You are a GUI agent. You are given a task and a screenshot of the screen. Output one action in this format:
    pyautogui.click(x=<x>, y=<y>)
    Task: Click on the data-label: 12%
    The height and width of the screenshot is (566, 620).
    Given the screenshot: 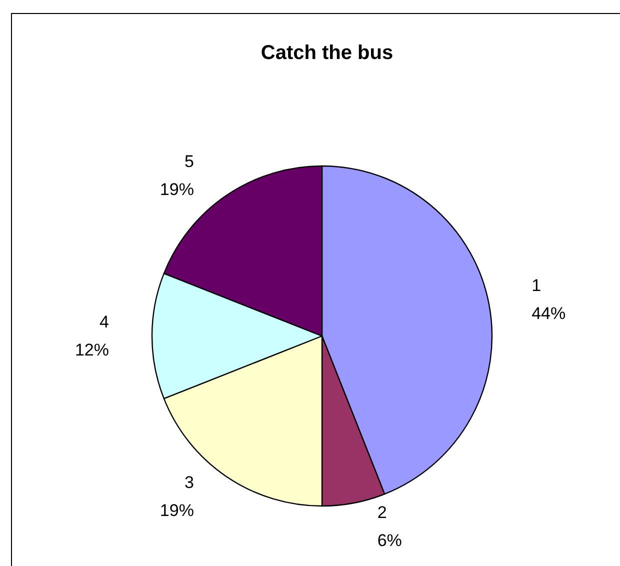 What is the action you would take?
    pyautogui.click(x=91, y=350)
    